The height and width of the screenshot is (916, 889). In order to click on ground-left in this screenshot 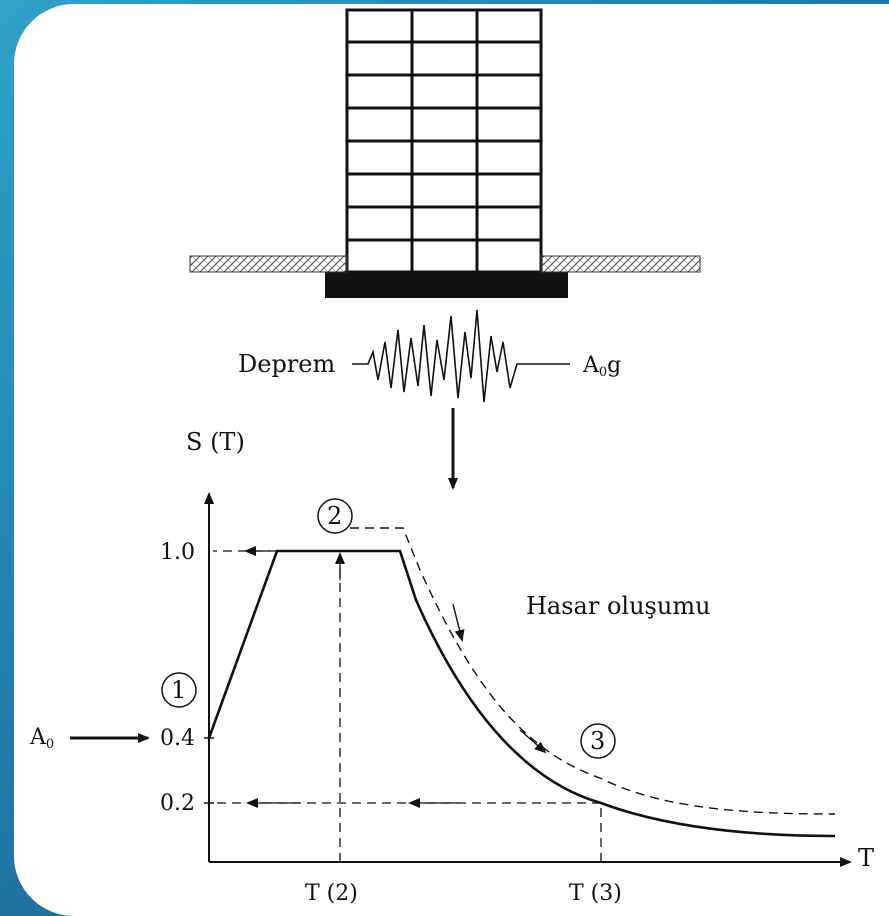, I will do `click(268, 264)`.